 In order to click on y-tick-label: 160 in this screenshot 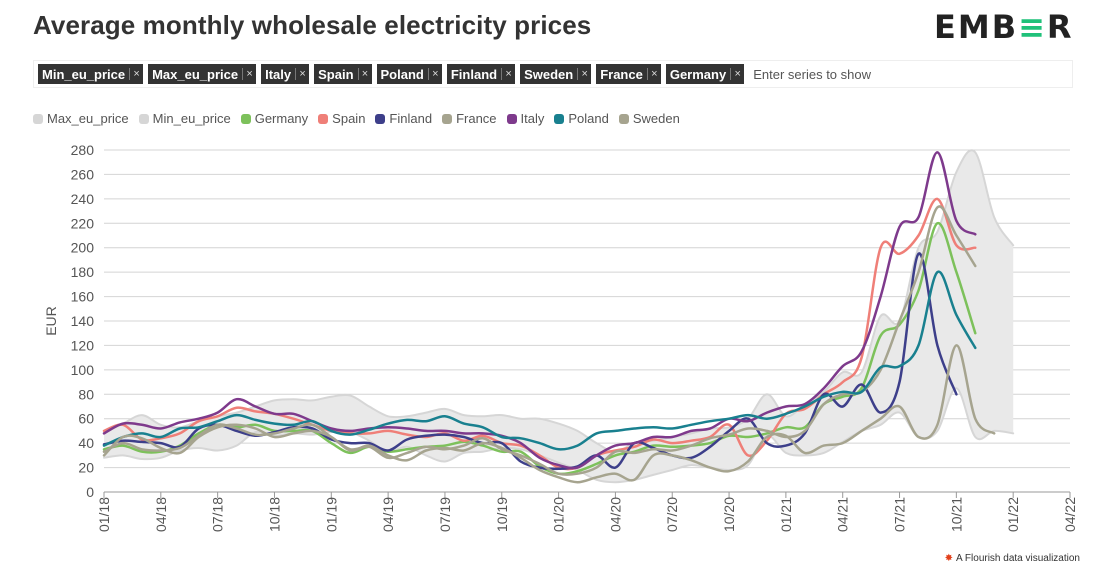, I will do `click(83, 297)`.